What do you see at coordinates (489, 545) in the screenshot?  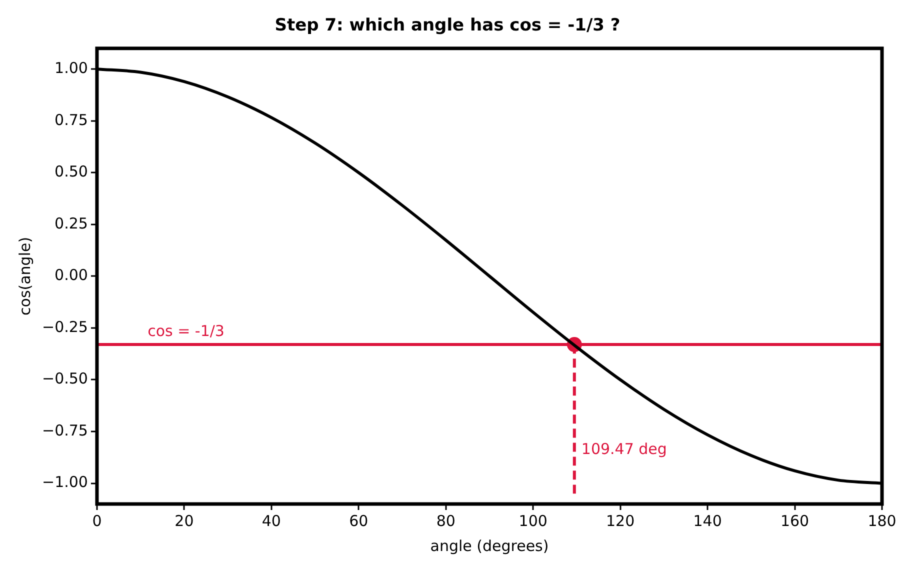 I see `x-axis-title: angle (degrees)` at bounding box center [489, 545].